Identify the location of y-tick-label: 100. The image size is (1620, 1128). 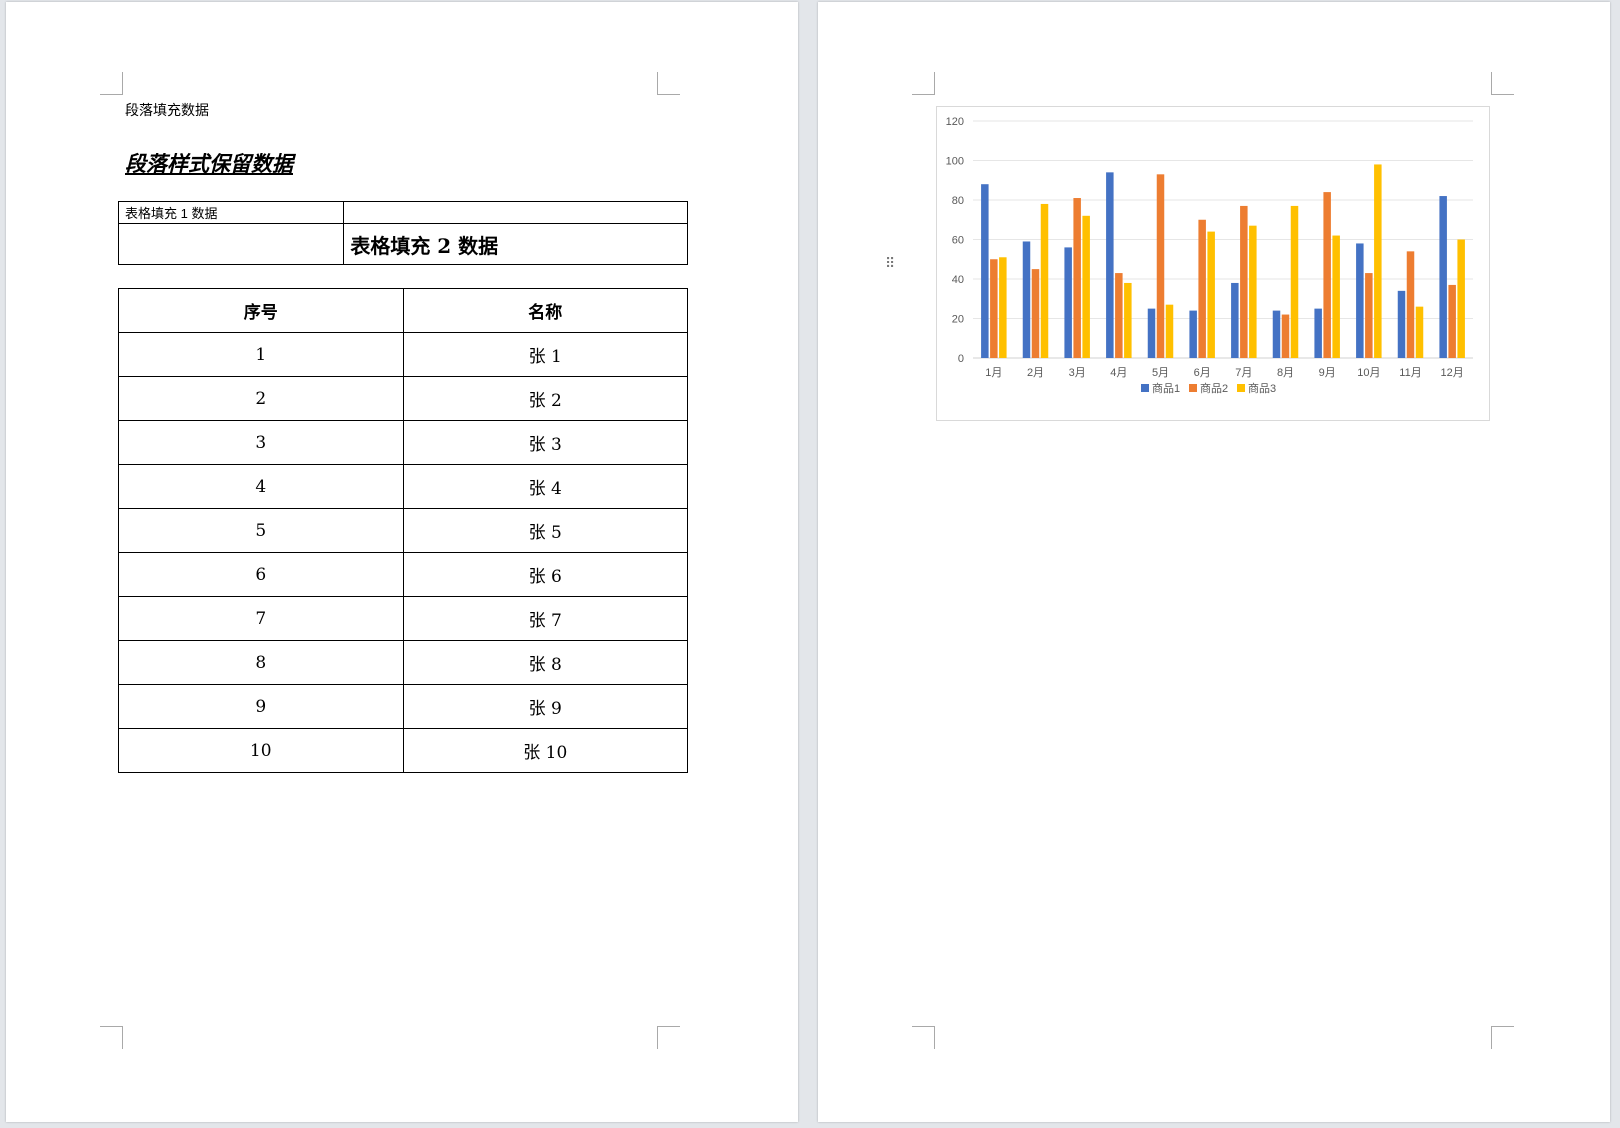
(955, 162).